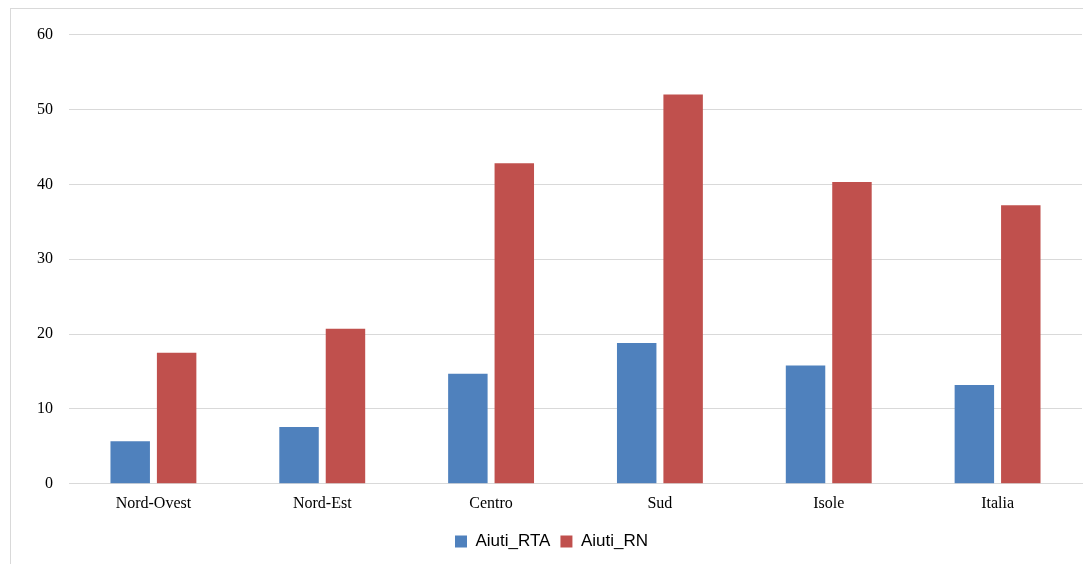  Describe the element at coordinates (513, 541) in the screenshot. I see `legend-label: Aiuti_RTA` at that location.